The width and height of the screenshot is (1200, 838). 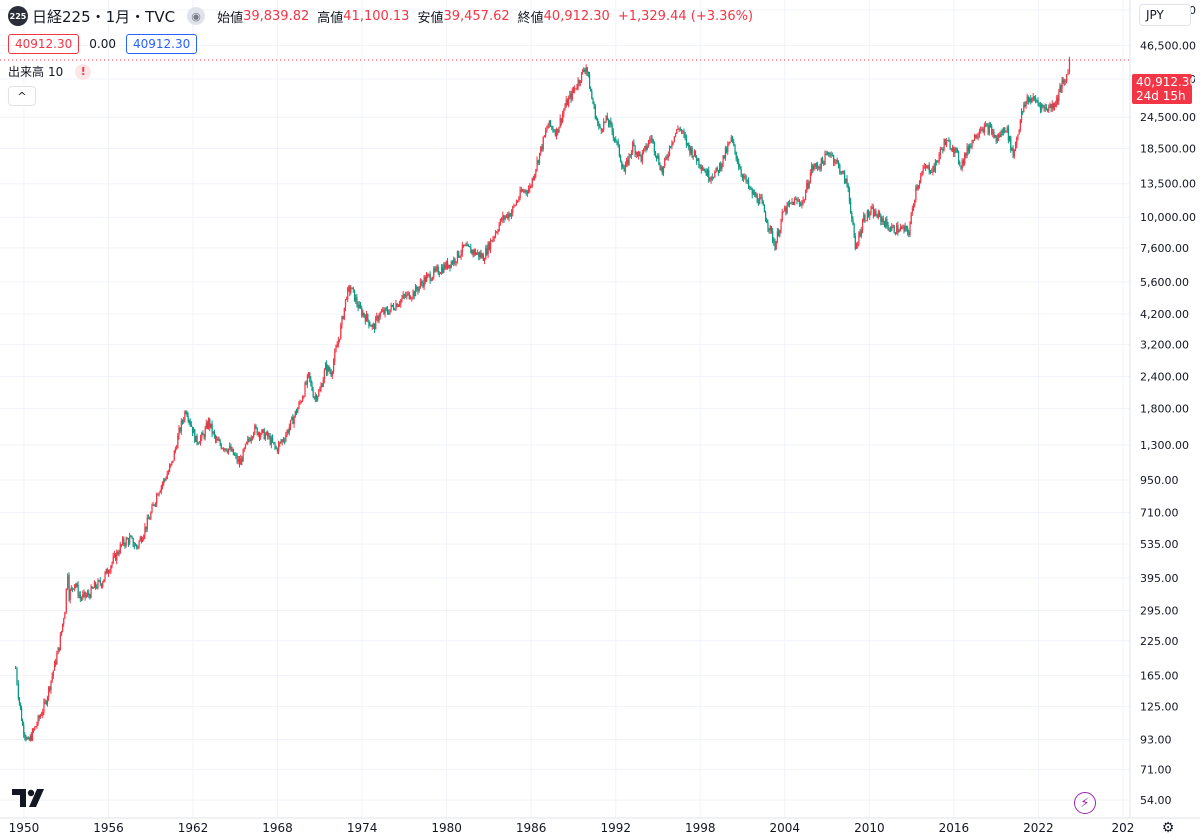 What do you see at coordinates (44, 44) in the screenshot?
I see `bid-value: 40912.30` at bounding box center [44, 44].